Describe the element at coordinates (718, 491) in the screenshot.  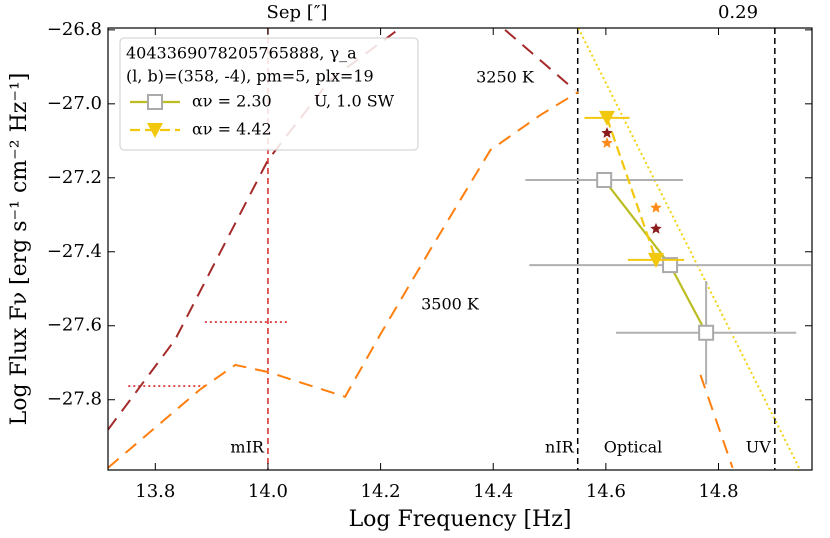
I see `x-tick-label: 14.8` at that location.